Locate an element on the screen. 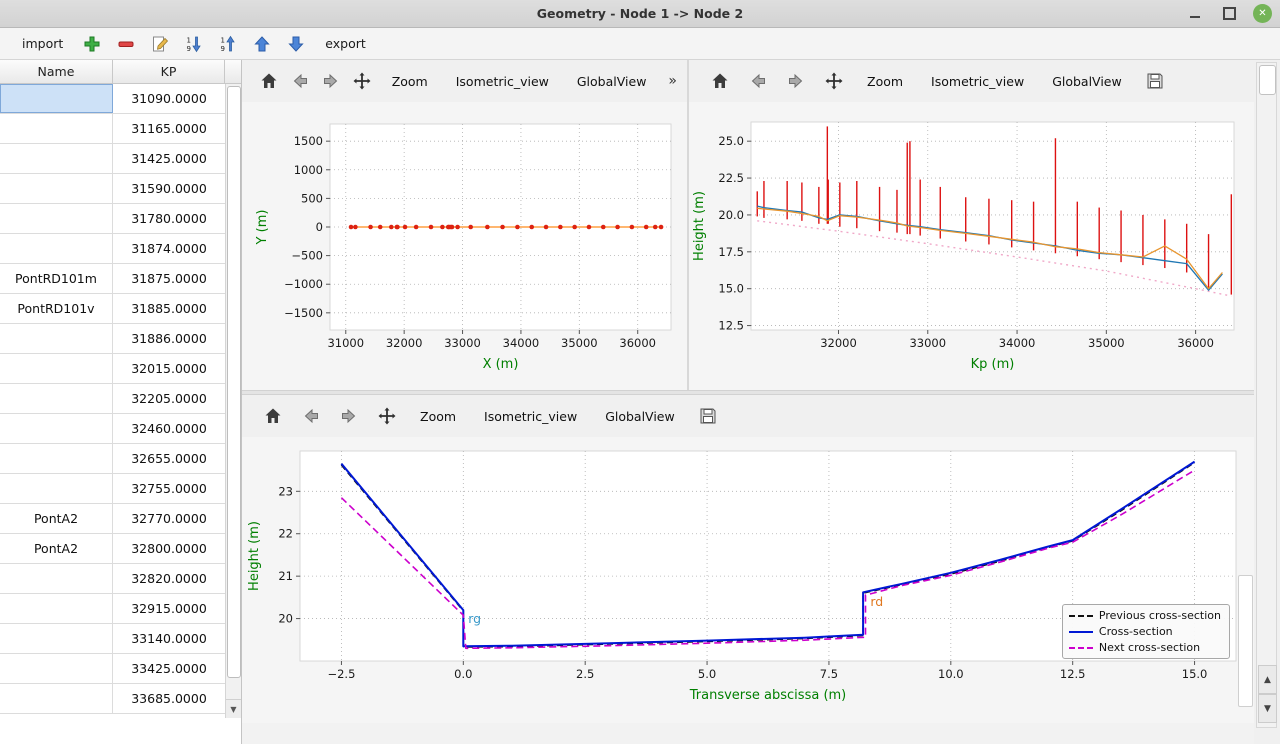 The height and width of the screenshot is (744, 1280). titlebar: Geometry - Node 1 -> Node 2 ✕ is located at coordinates (640, 14).